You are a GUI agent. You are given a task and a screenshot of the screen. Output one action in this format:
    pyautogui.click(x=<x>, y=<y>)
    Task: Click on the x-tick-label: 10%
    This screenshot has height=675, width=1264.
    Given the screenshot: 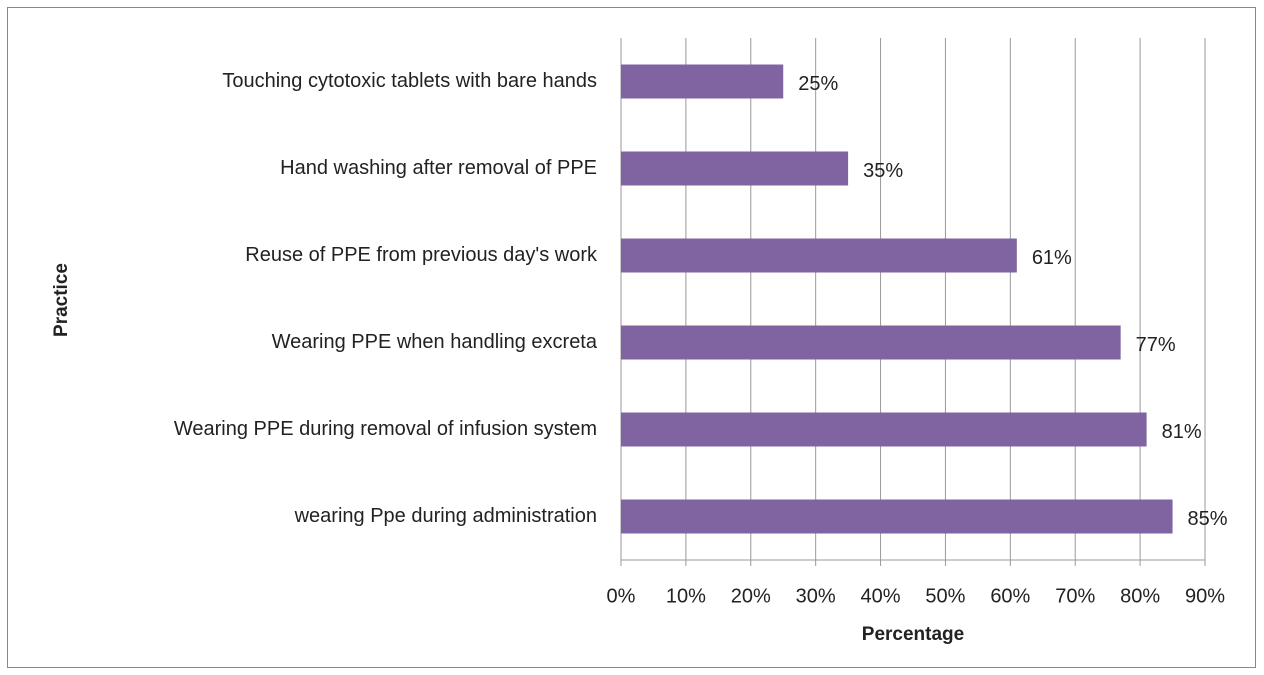 What is the action you would take?
    pyautogui.click(x=686, y=596)
    